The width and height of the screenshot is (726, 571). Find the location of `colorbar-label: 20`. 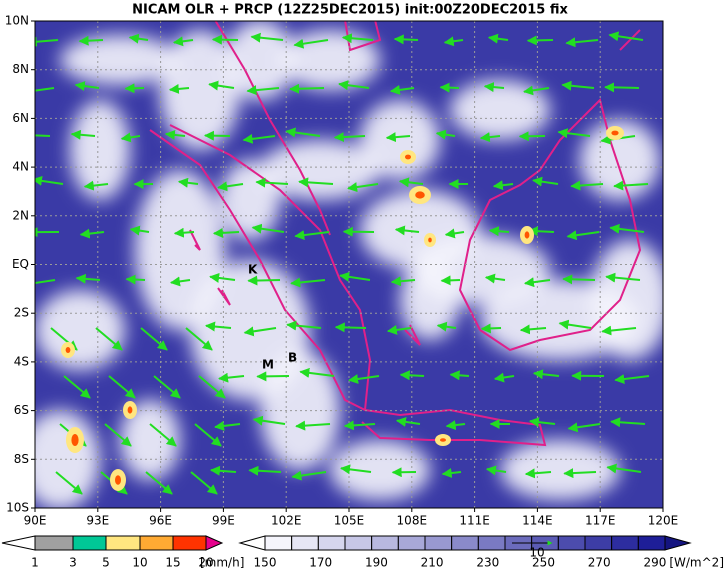

colorbar-label: 20 is located at coordinates (205, 563).